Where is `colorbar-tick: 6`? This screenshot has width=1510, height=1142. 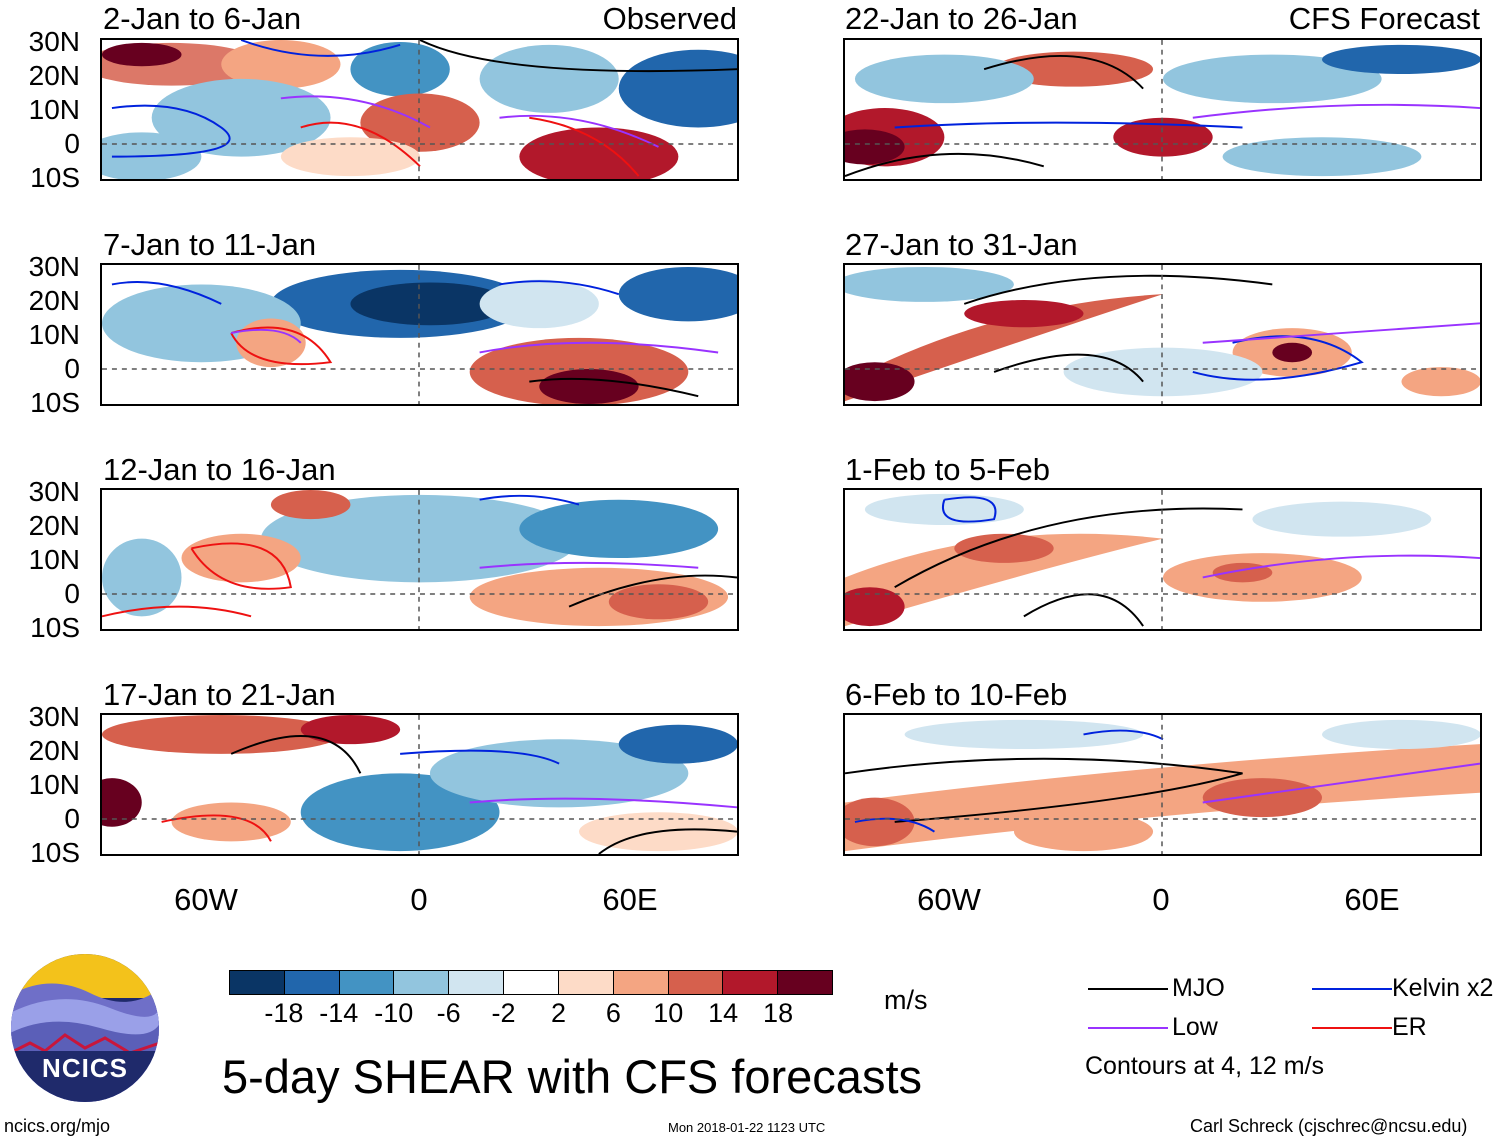 colorbar-tick: 6 is located at coordinates (613, 1013).